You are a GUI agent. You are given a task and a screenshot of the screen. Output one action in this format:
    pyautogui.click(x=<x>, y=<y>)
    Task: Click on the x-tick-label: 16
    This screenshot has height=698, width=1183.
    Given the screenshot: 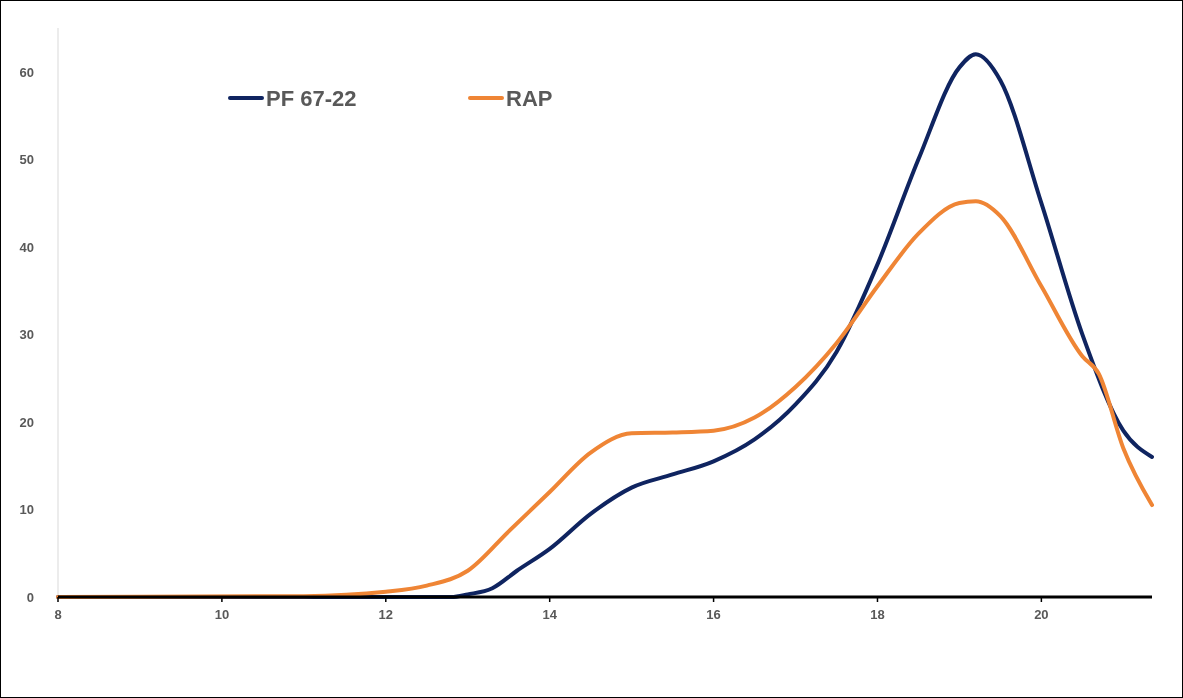 What is the action you would take?
    pyautogui.click(x=713, y=614)
    